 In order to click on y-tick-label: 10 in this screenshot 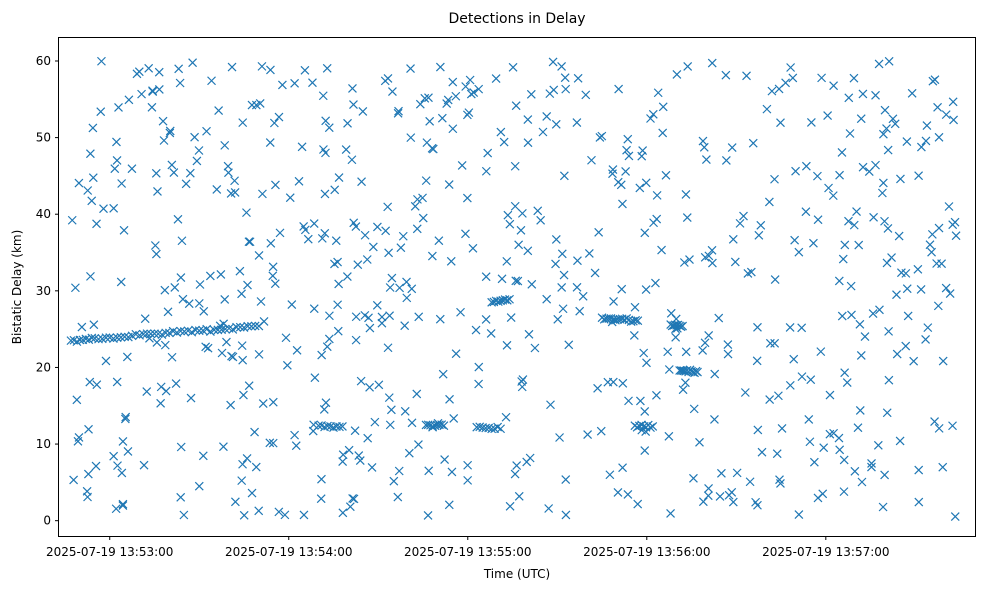, I will do `click(43, 444)`.